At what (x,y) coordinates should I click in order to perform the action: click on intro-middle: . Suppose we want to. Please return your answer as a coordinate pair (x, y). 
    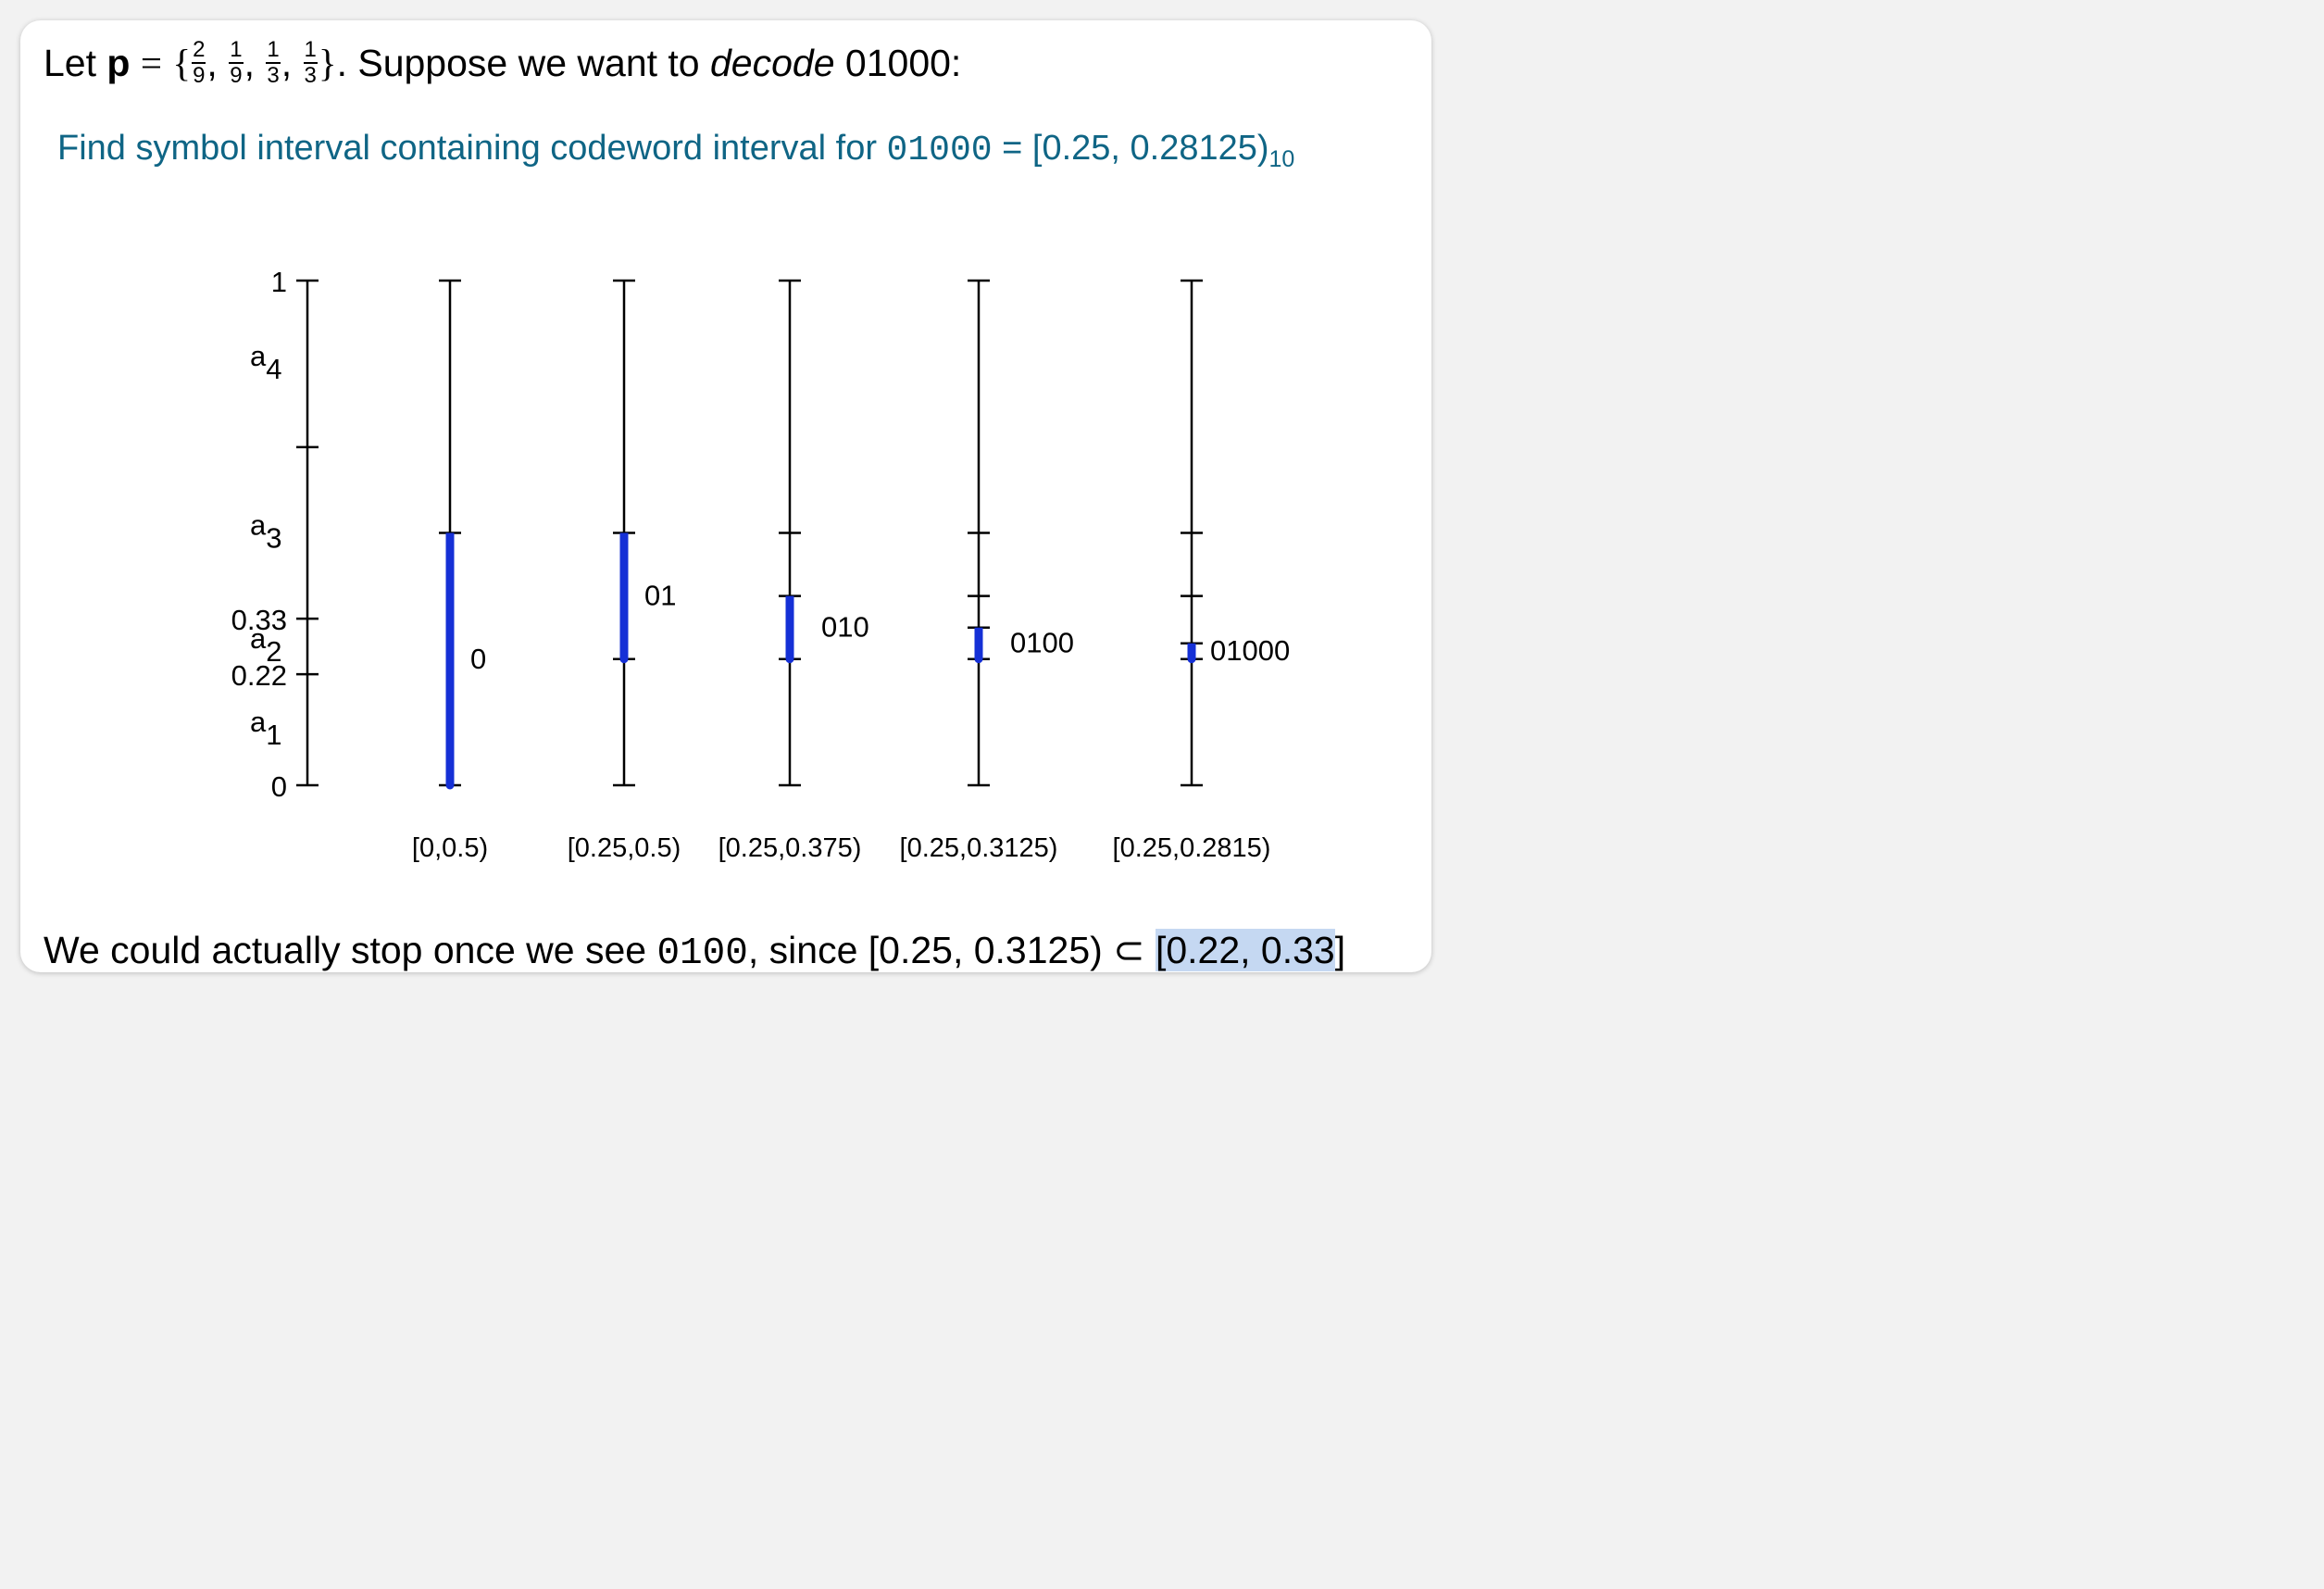
    Looking at the image, I should click on (523, 63).